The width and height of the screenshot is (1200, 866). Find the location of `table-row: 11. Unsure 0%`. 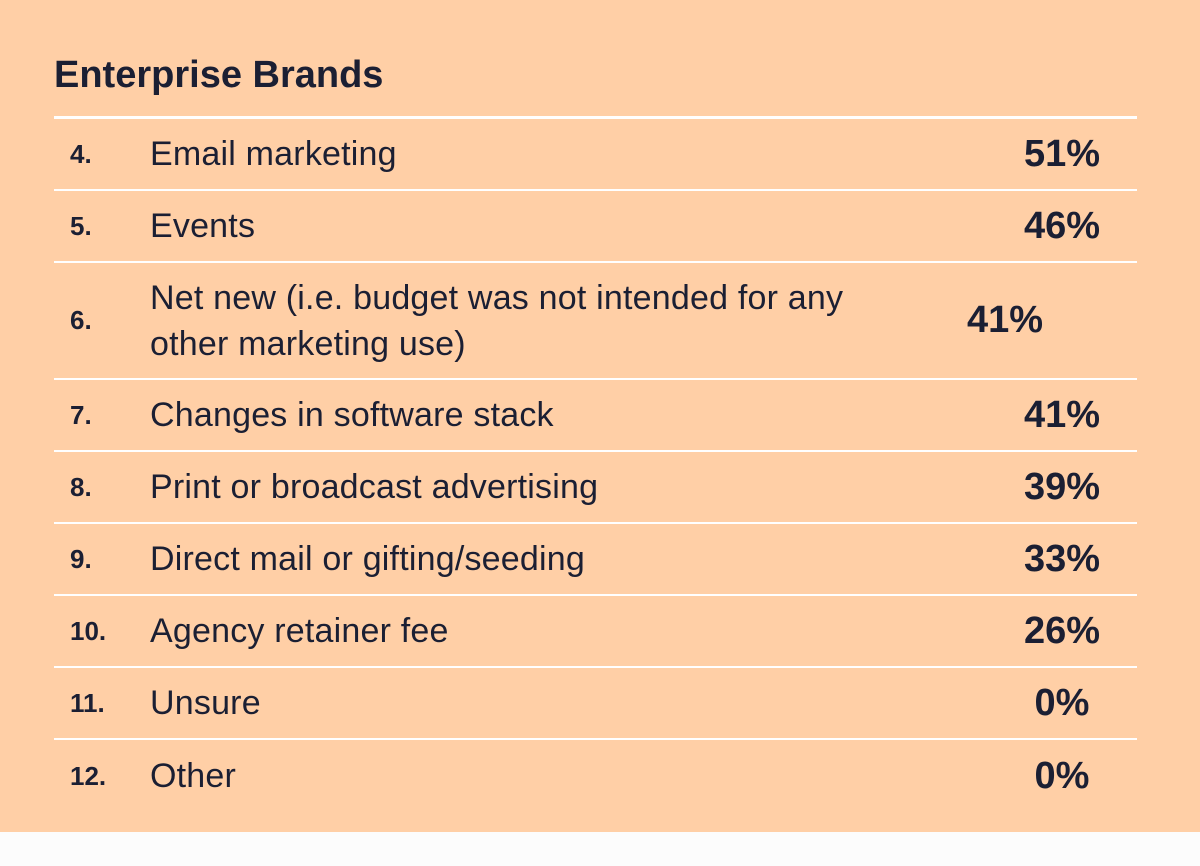

table-row: 11. Unsure 0% is located at coordinates (595, 704).